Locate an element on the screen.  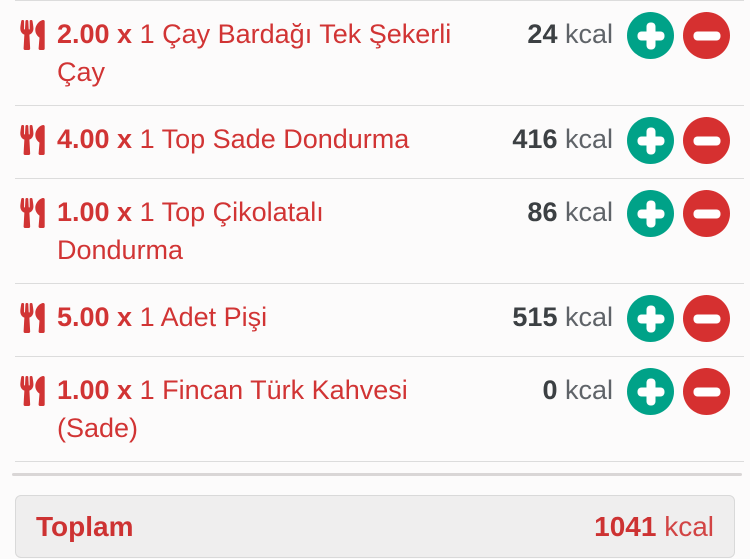
calorie-value: 86 is located at coordinates (542, 212).